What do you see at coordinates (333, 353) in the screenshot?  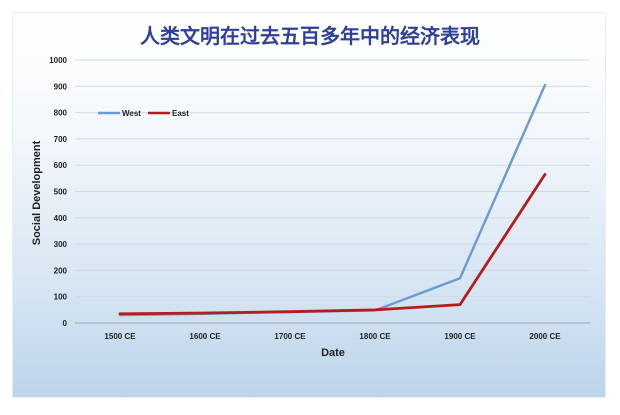 I see `x-axis-label: Date` at bounding box center [333, 353].